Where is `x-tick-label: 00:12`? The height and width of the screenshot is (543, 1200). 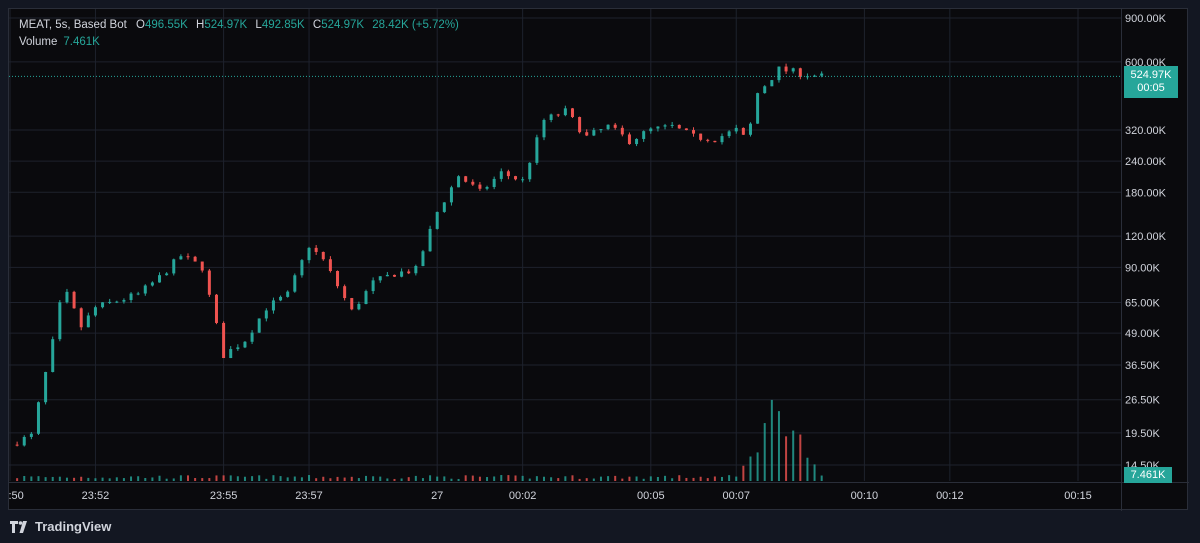
x-tick-label: 00:12 is located at coordinates (950, 496).